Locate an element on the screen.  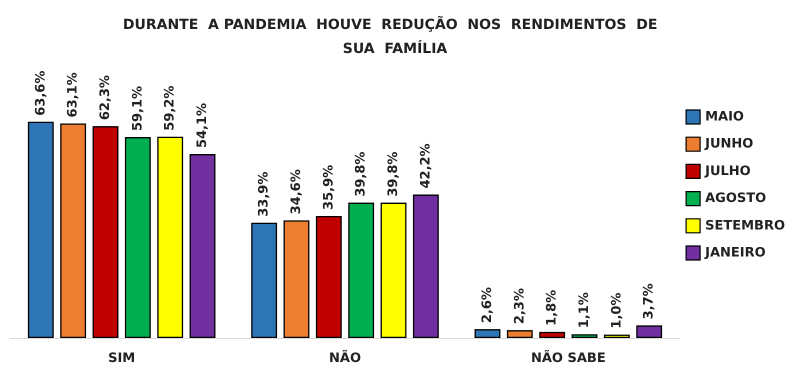
legend-label: SETEMBRO is located at coordinates (745, 226).